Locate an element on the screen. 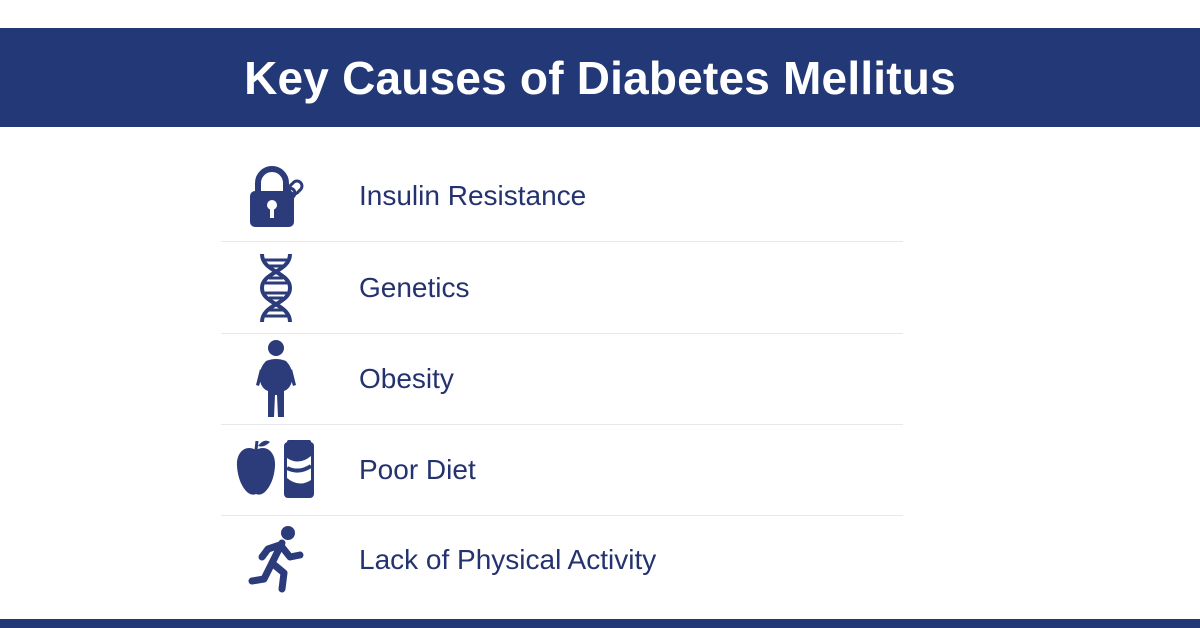 This screenshot has height=628, width=1200. list-item-poor-diet: Poor Diet is located at coordinates (562, 469).